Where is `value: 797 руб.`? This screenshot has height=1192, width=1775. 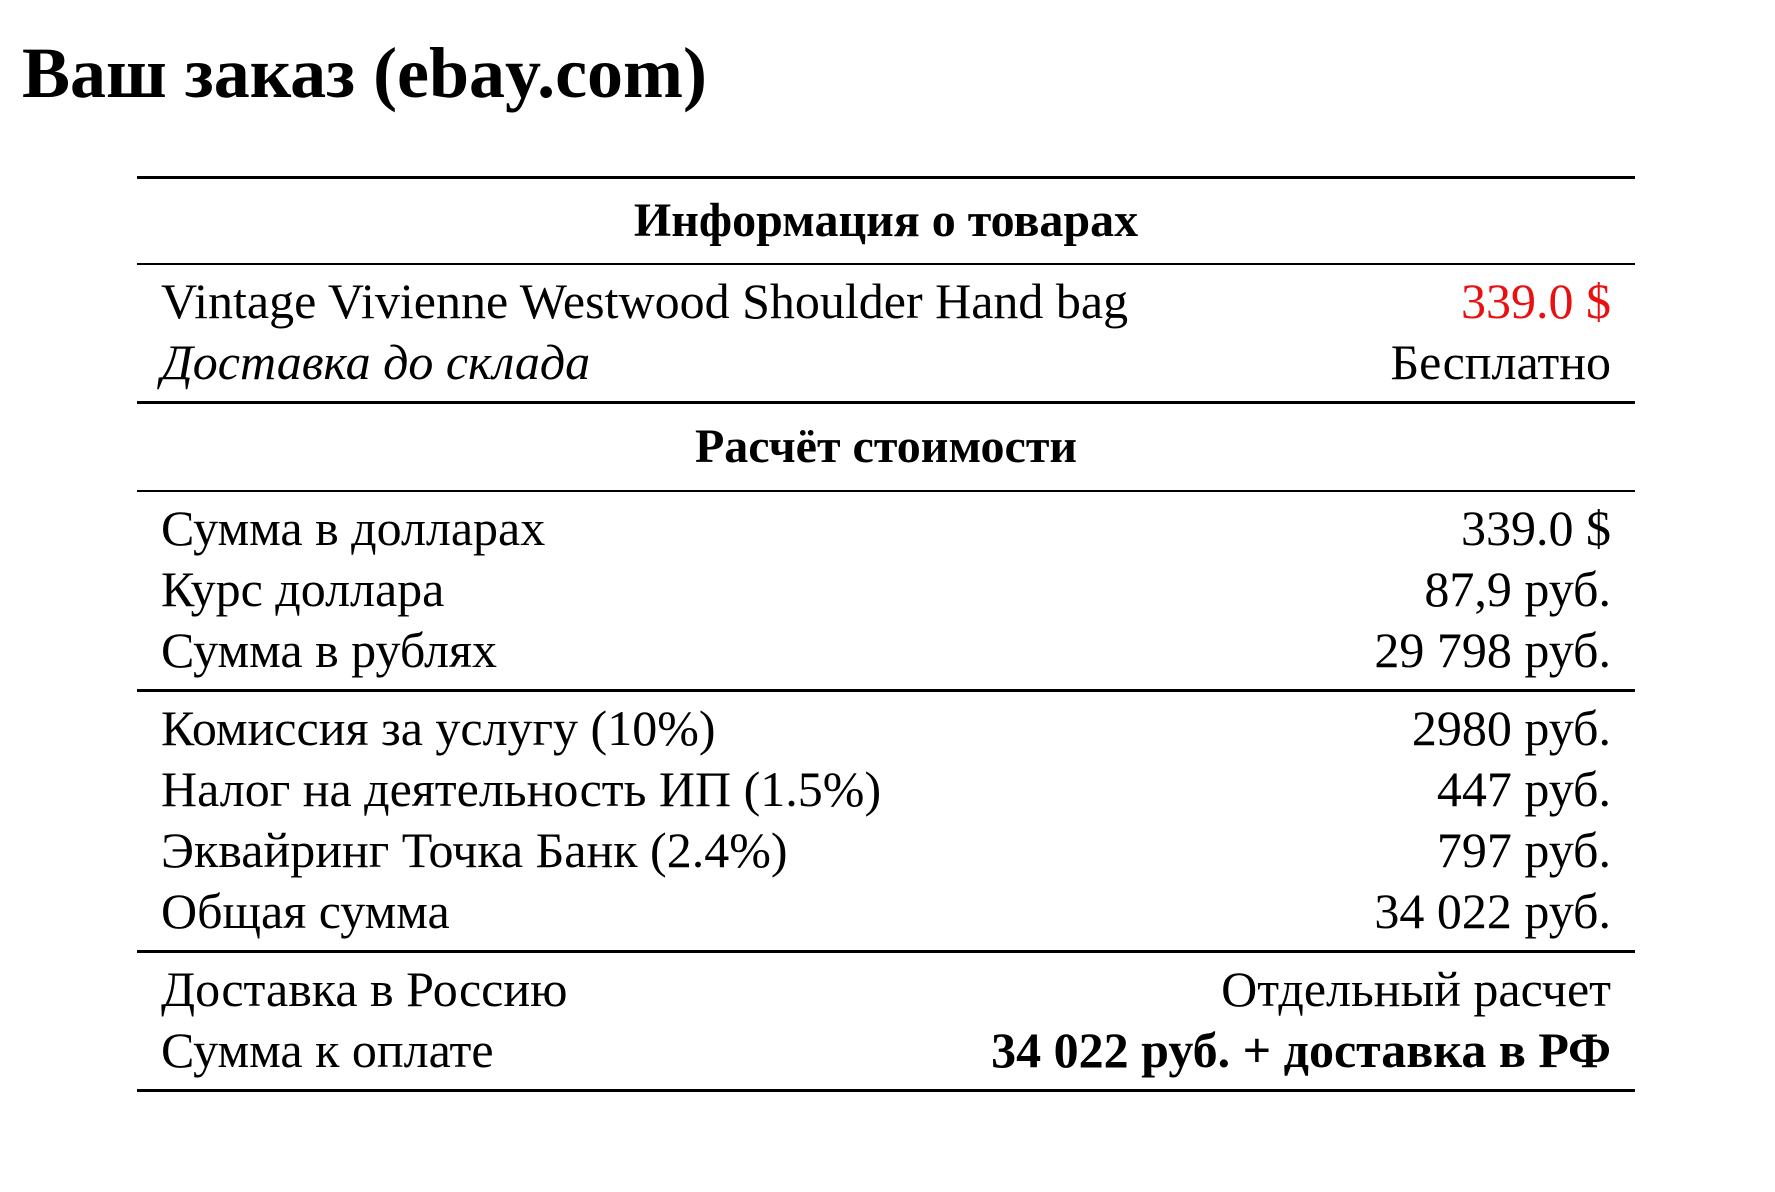
value: 797 руб. is located at coordinates (1523, 850).